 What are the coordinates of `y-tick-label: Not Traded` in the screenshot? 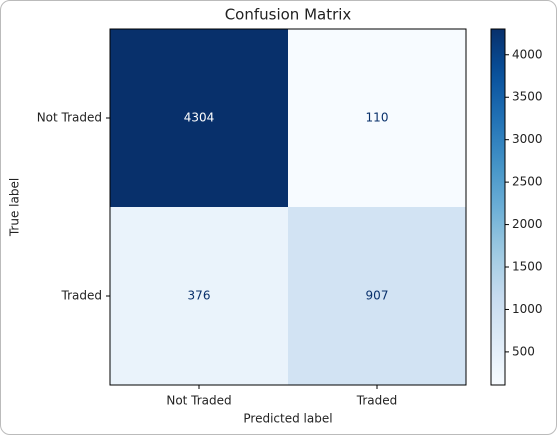 It's located at (69, 118).